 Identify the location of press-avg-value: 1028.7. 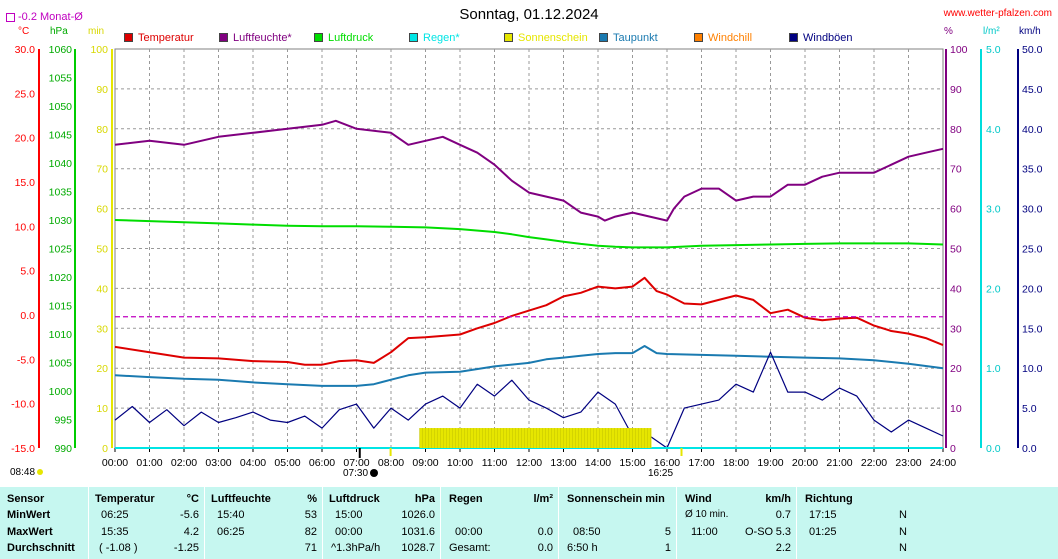
(418, 548).